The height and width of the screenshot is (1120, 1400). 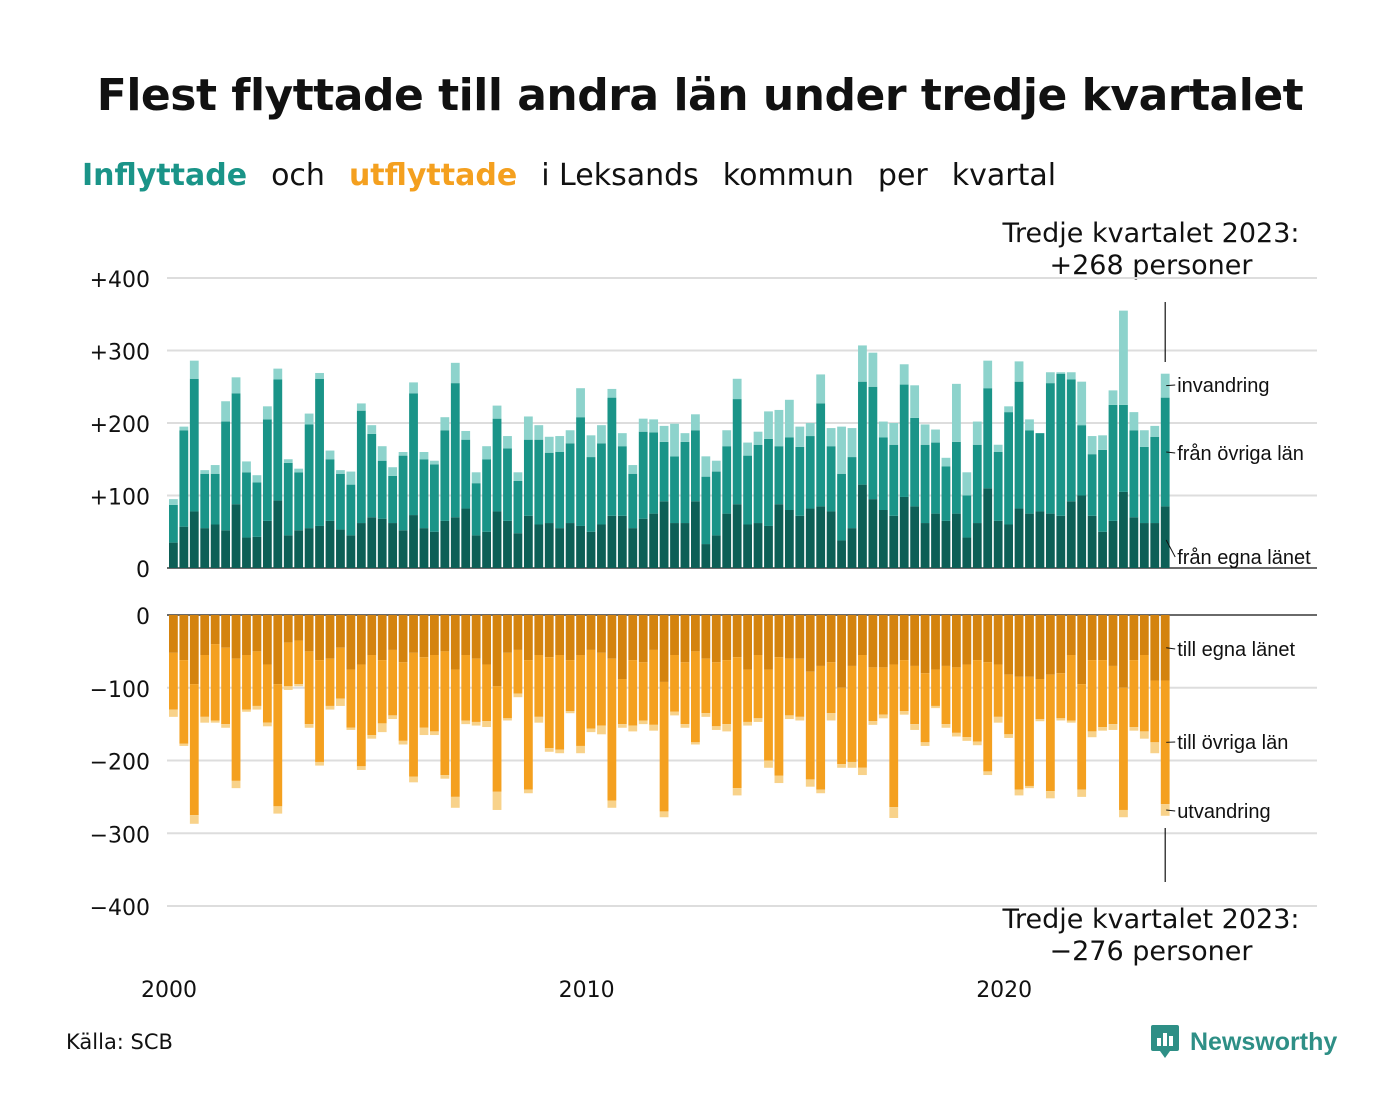 What do you see at coordinates (1171, 810) in the screenshot?
I see `label-pointer` at bounding box center [1171, 810].